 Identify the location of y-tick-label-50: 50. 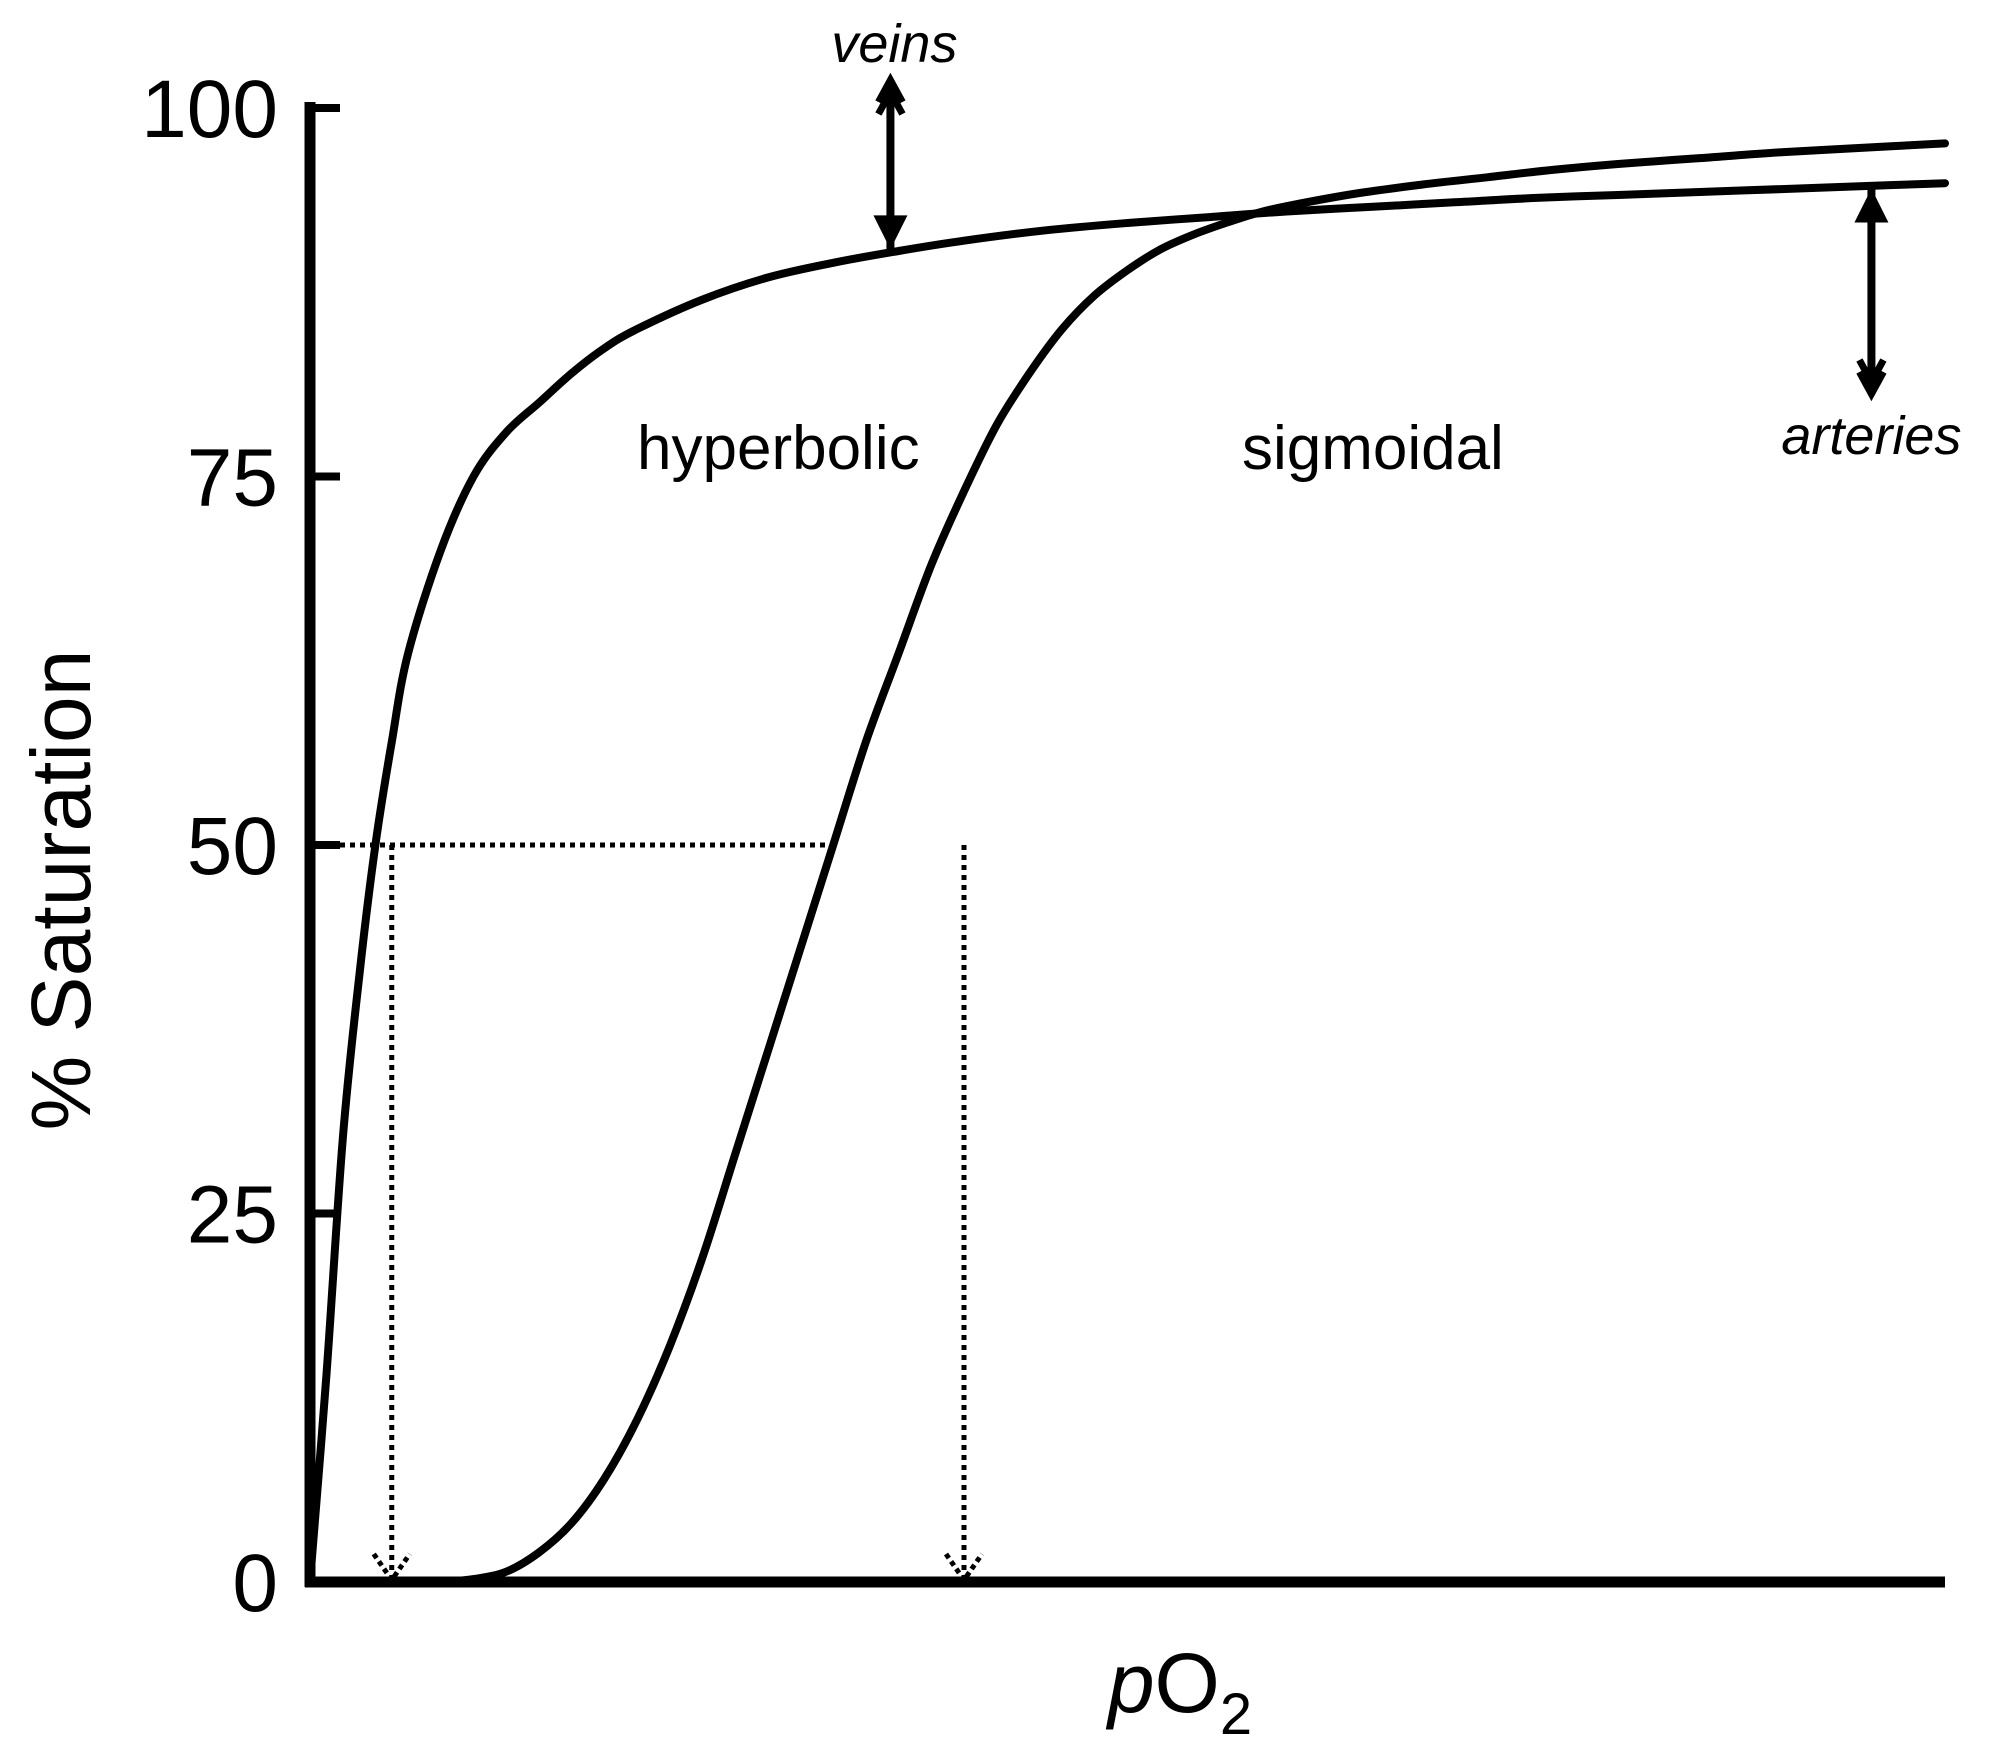
(232, 846).